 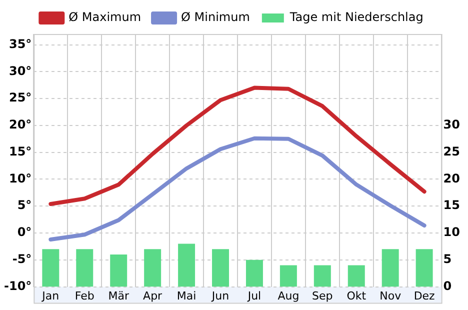 I want to click on x-tick-label: Dez, so click(x=425, y=295).